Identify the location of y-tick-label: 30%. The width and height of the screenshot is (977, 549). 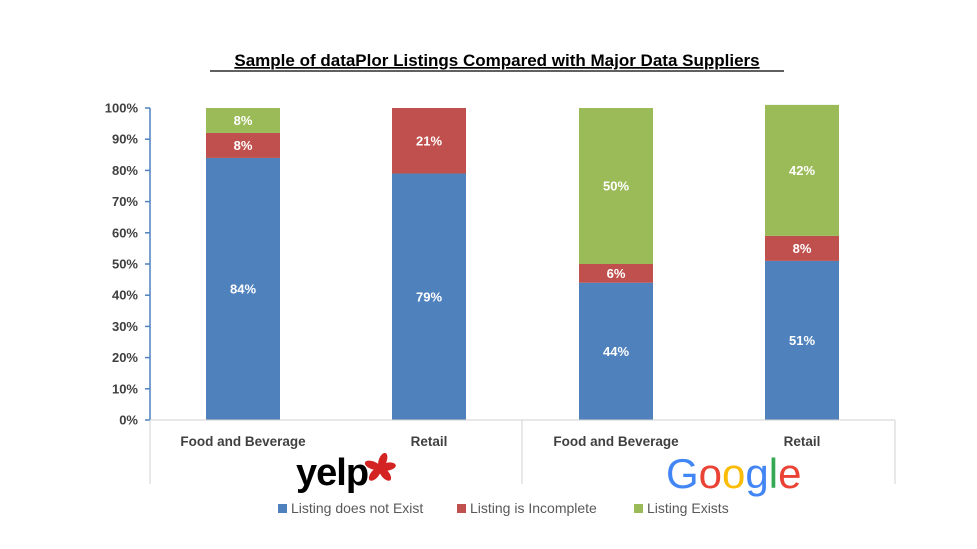
(125, 326).